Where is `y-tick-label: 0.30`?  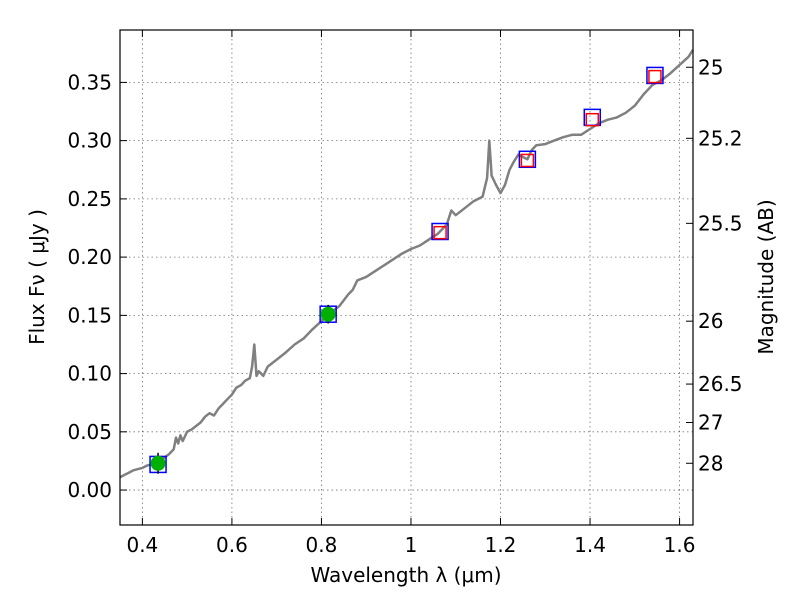
y-tick-label: 0.30 is located at coordinates (89, 141).